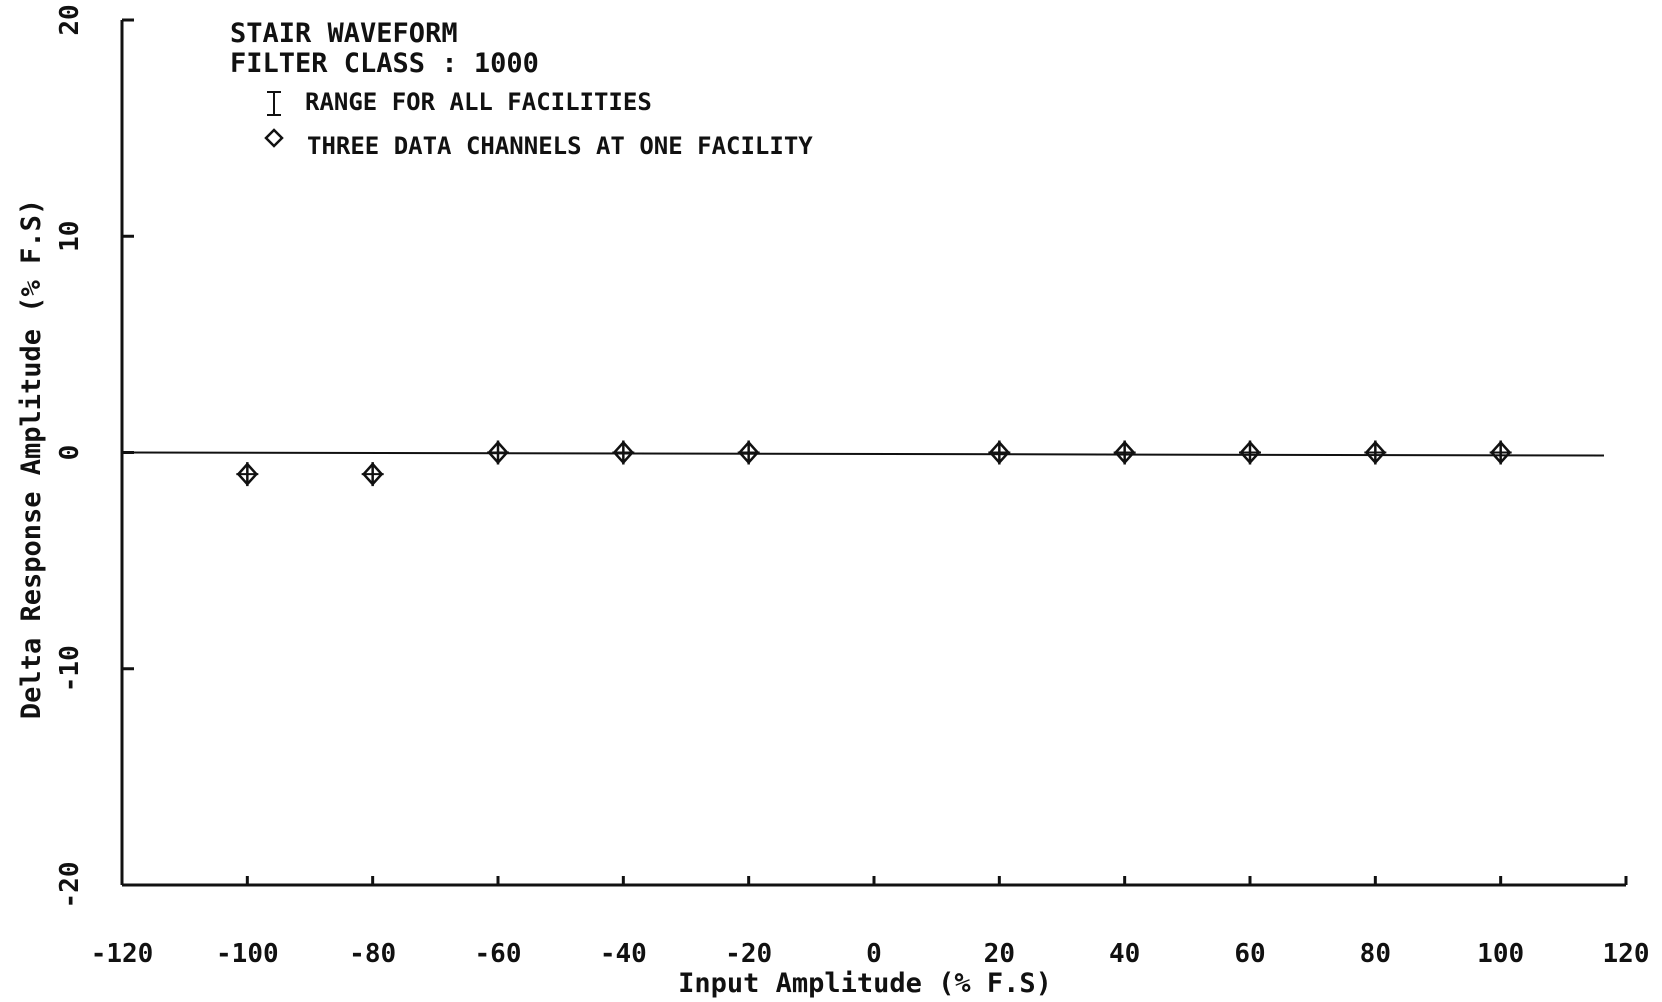  What do you see at coordinates (372, 954) in the screenshot?
I see `x-tick-label: -80` at bounding box center [372, 954].